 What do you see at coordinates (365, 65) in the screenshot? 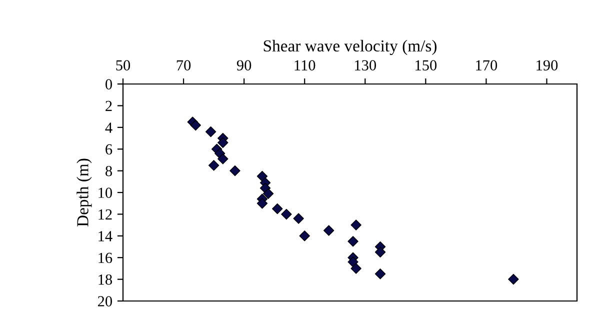
I see `x-tick-label: 130` at bounding box center [365, 65].